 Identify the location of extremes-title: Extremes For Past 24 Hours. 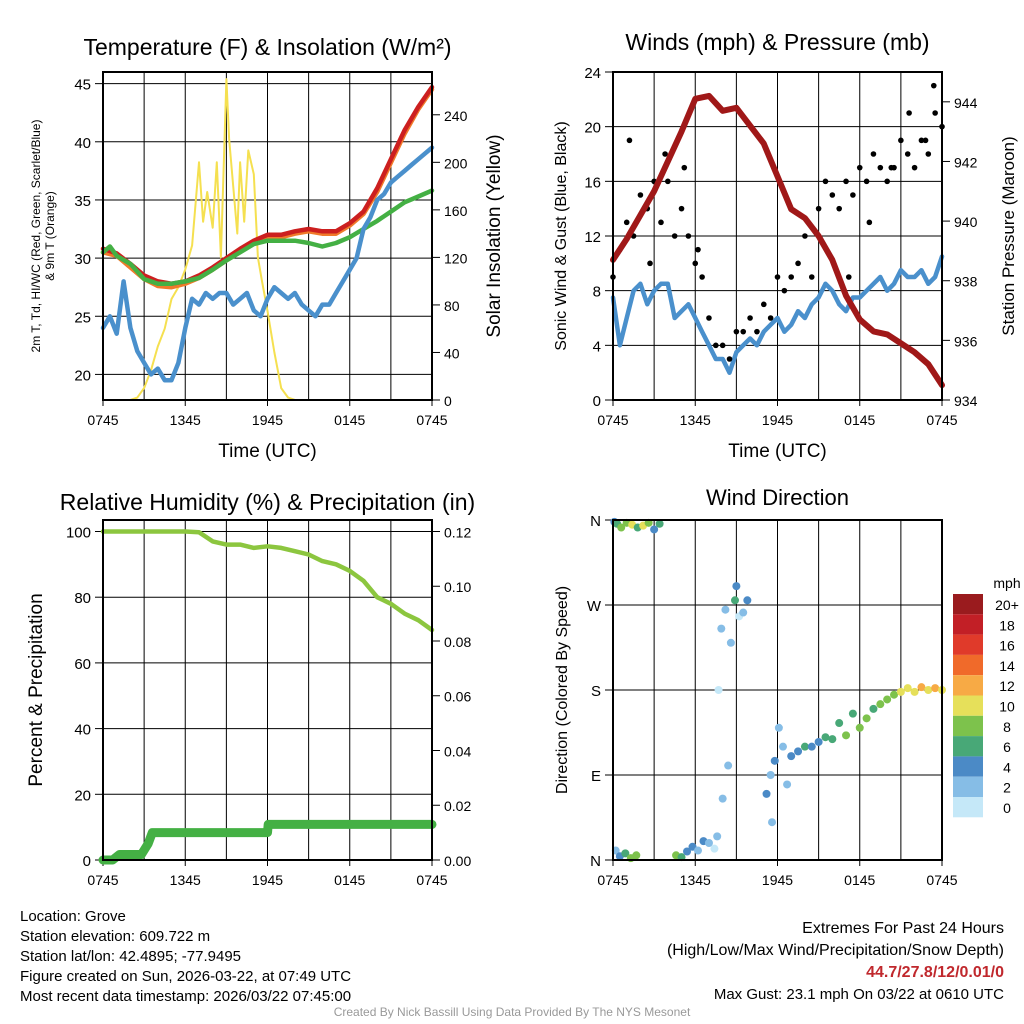
(903, 928).